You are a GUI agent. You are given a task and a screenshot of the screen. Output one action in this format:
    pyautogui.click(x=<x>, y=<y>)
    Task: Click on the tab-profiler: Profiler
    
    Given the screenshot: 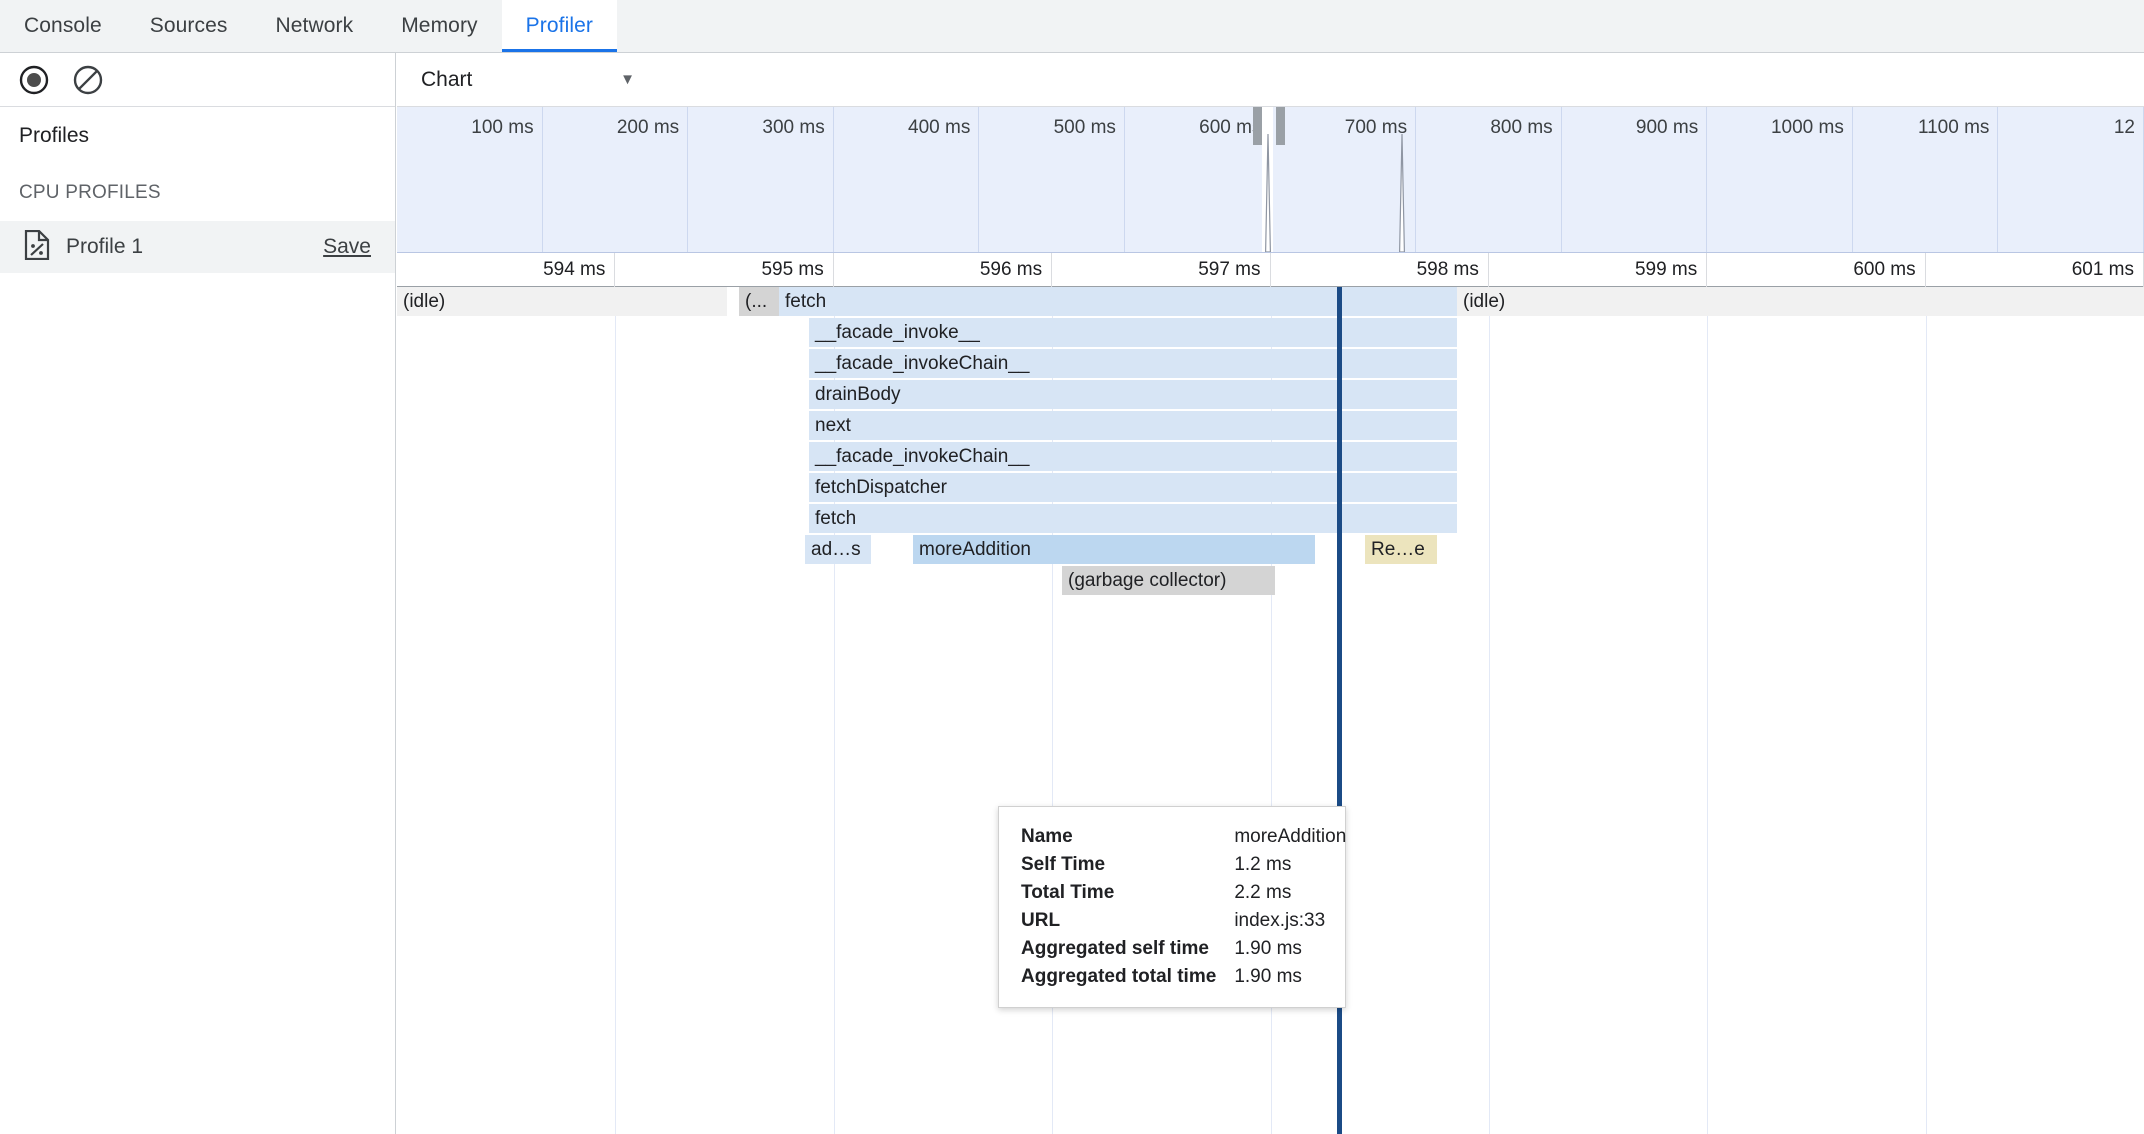 What is the action you would take?
    pyautogui.click(x=559, y=26)
    